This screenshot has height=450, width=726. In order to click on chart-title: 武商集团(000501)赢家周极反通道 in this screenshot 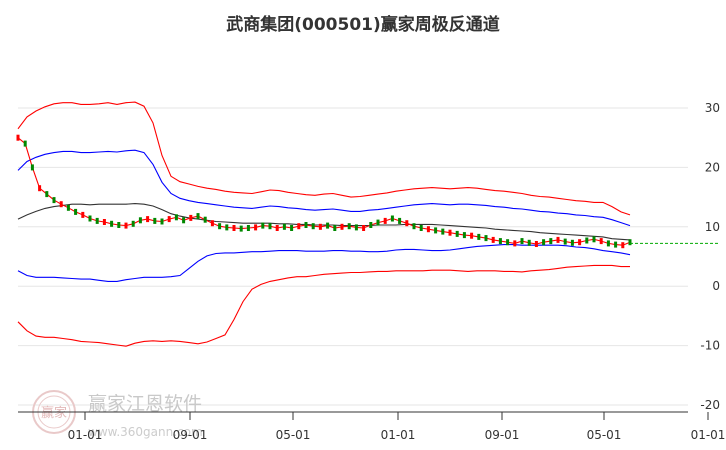, I will do `click(363, 25)`.